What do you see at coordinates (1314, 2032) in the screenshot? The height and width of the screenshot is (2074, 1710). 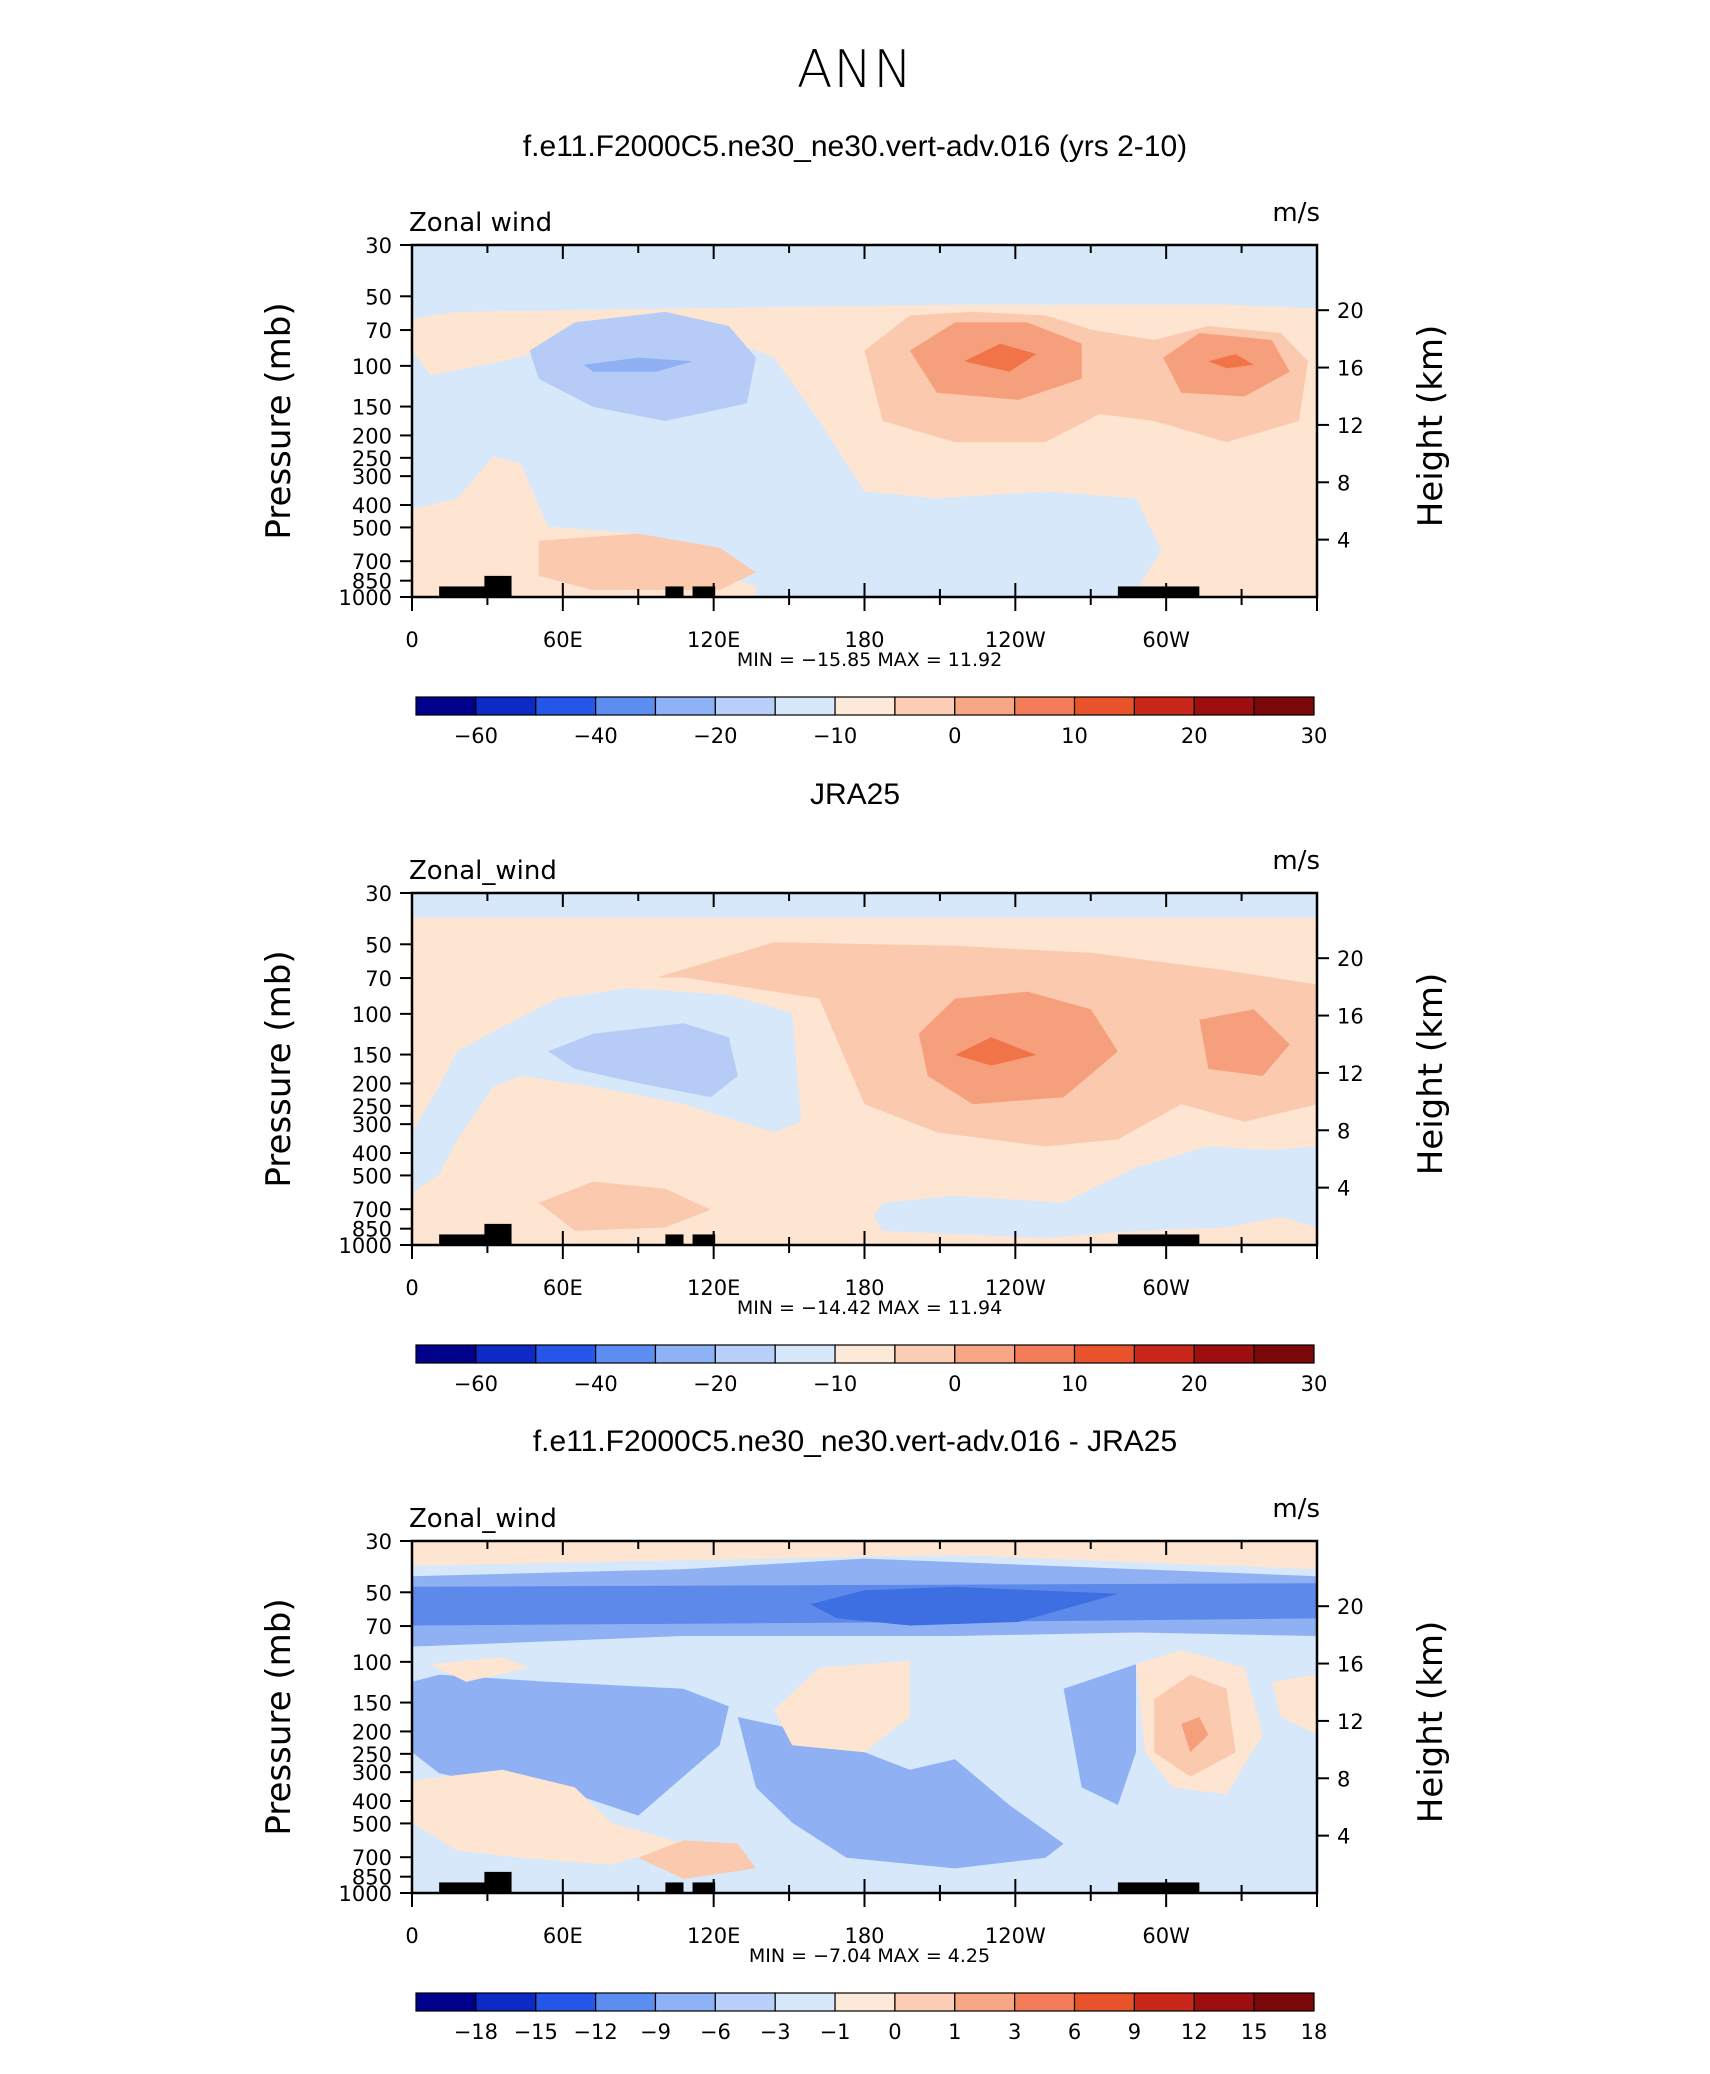 I see `colorbar-label: 18` at bounding box center [1314, 2032].